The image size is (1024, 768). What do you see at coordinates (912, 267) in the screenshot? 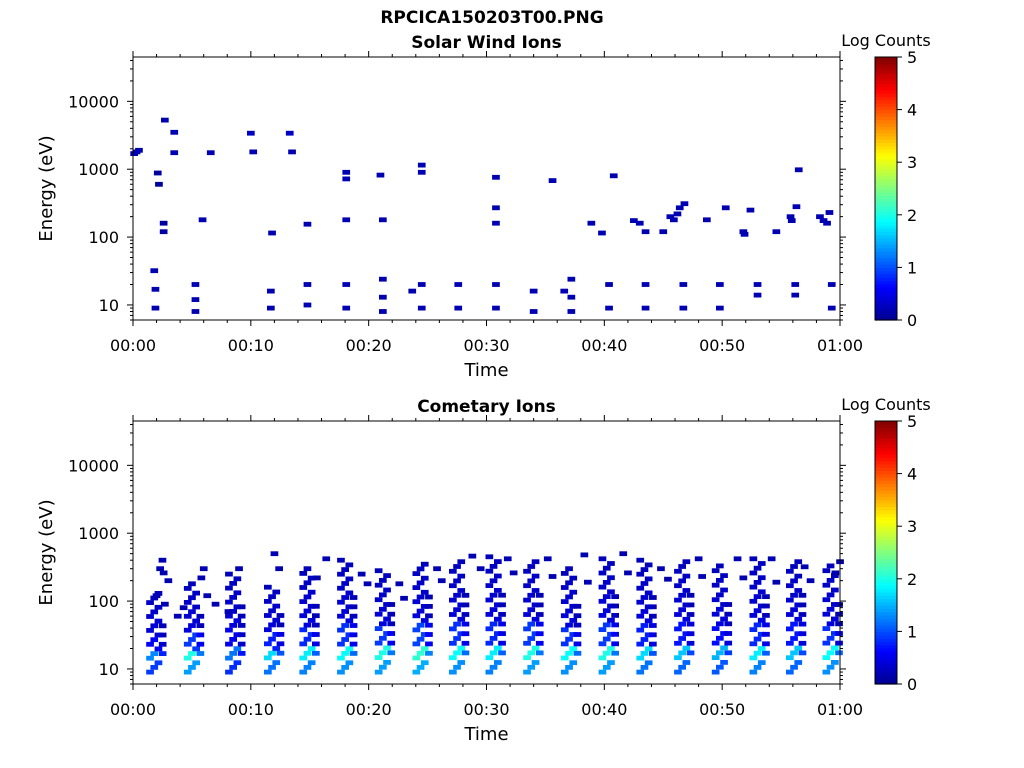
I see `colorbar-tick-label: 1` at bounding box center [912, 267].